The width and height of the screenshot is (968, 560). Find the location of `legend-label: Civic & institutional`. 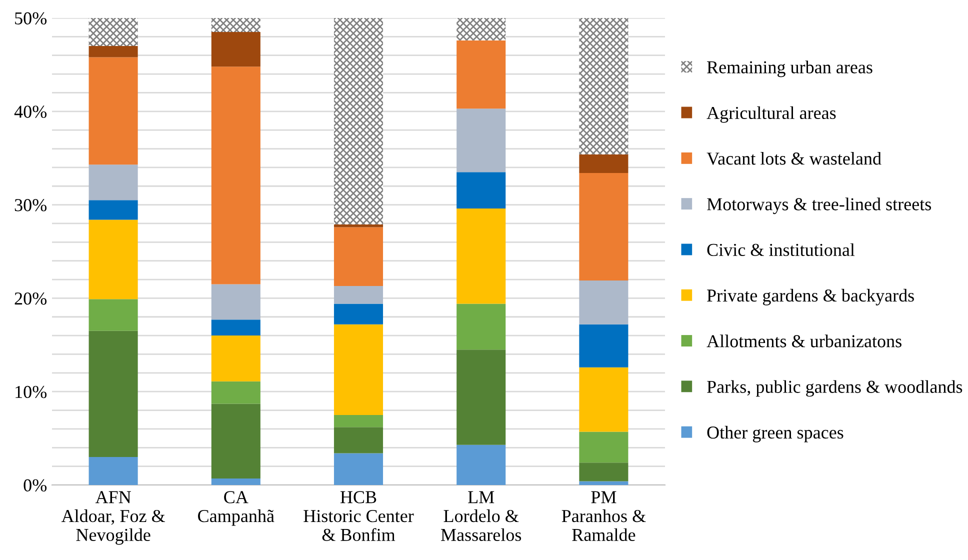

legend-label: Civic & institutional is located at coordinates (781, 249).